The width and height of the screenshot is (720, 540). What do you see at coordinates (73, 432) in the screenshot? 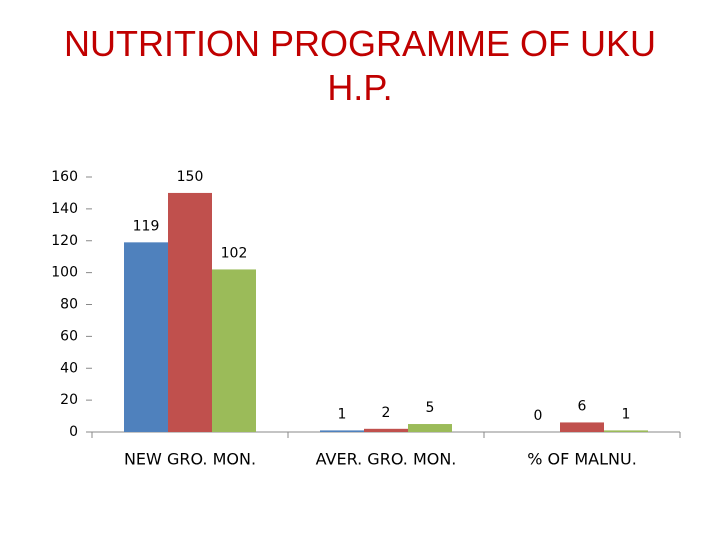
I see `y-tick-label: 0` at bounding box center [73, 432].